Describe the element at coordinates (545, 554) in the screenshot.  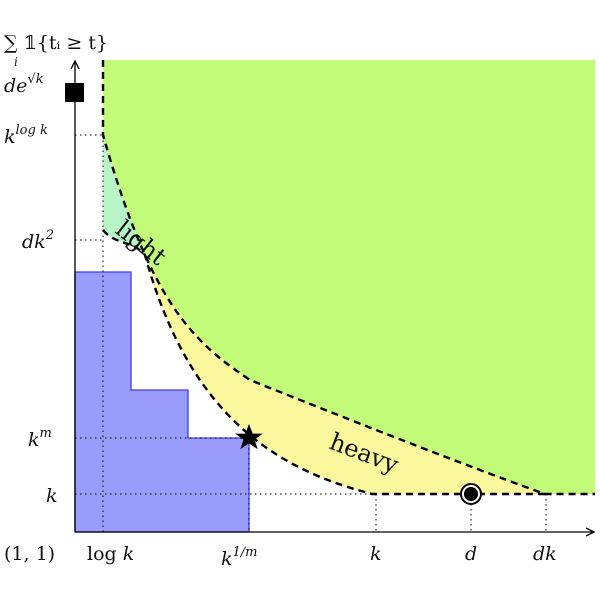
I see `x-tick-dk: dk` at that location.